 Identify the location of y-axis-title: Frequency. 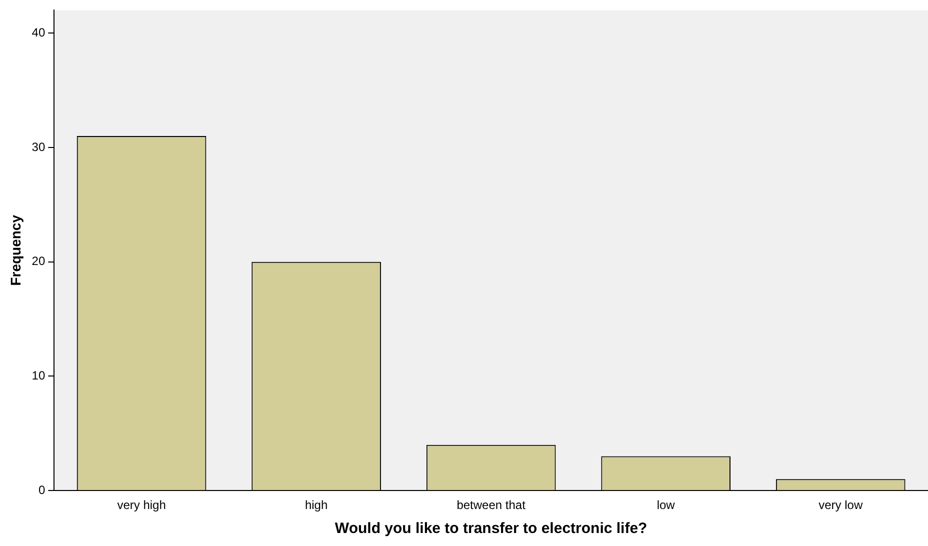
(15, 250).